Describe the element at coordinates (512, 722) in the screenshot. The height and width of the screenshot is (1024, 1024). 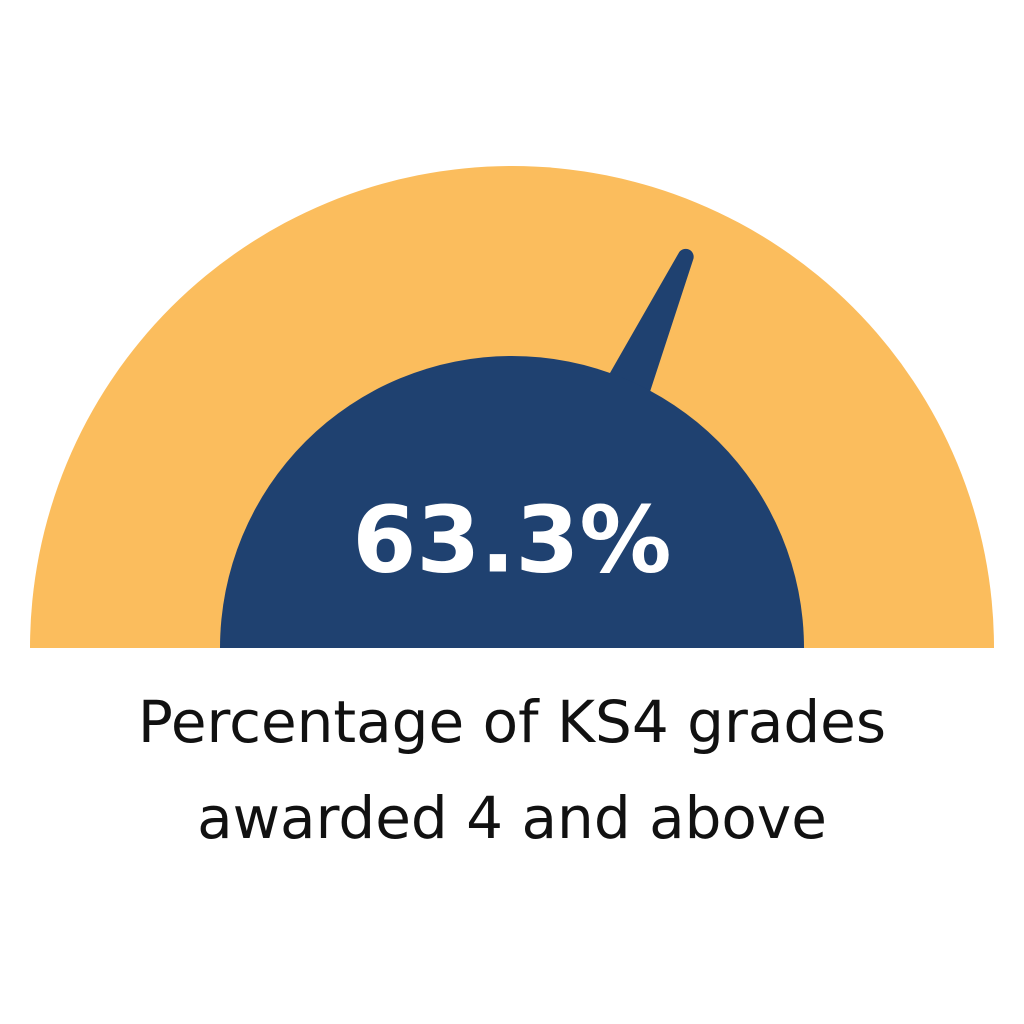
I see `caption-line: Percentage of KS4 grades` at that location.